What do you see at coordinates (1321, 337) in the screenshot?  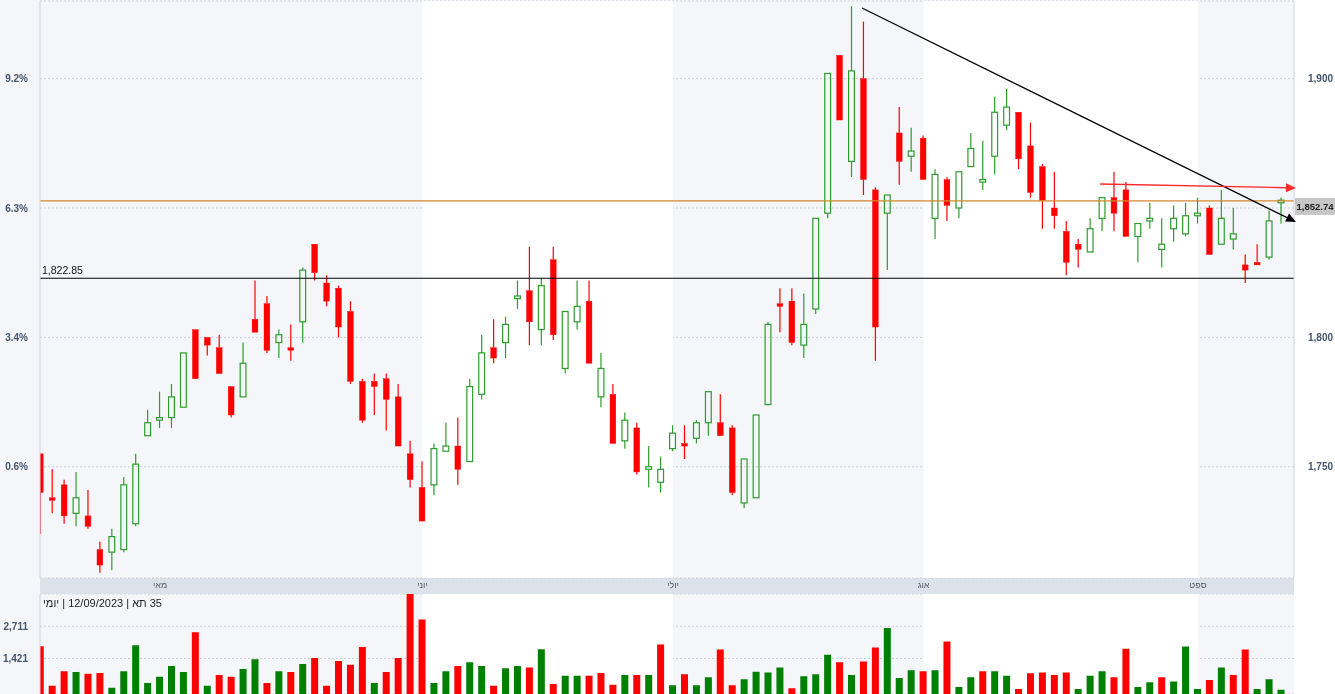 I see `y2-tick-label: 1,800` at bounding box center [1321, 337].